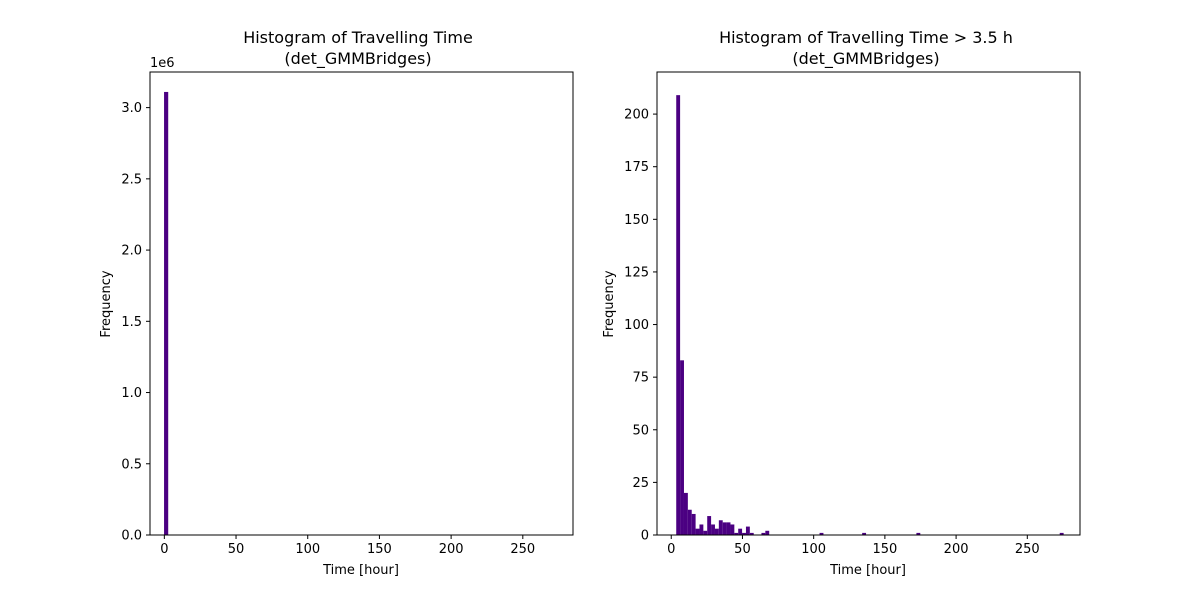 This screenshot has height=600, width=1200. I want to click on chart-left-x-ticks: 0 50 100 150 200 250, so click(347, 546).